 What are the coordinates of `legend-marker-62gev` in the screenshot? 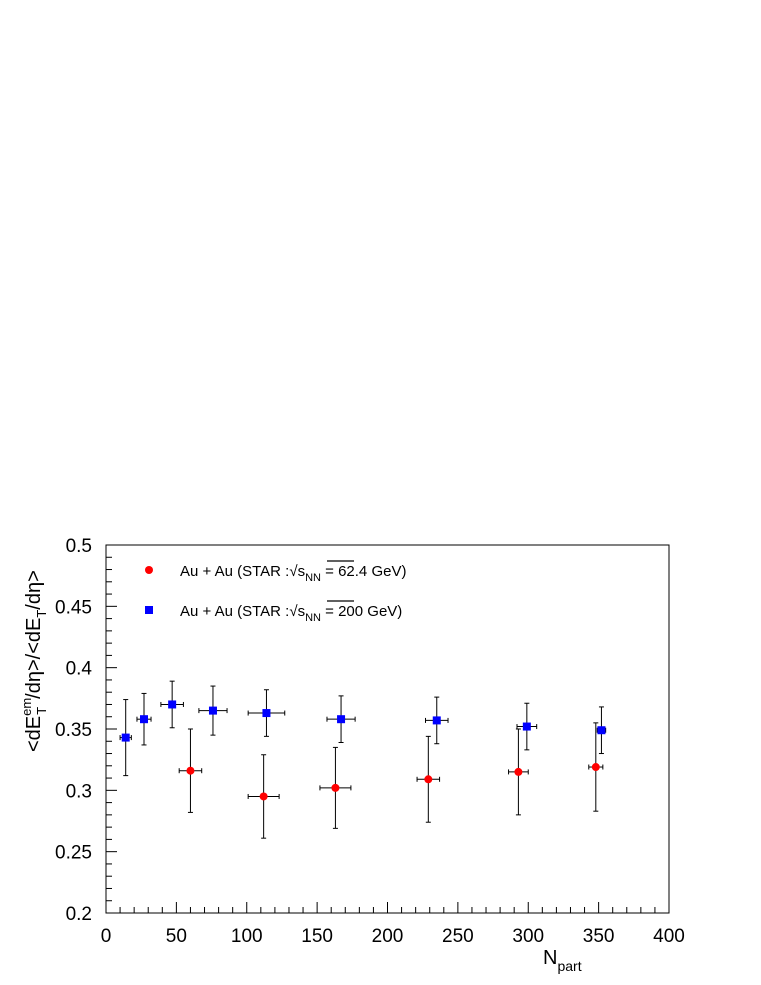 It's located at (149, 570).